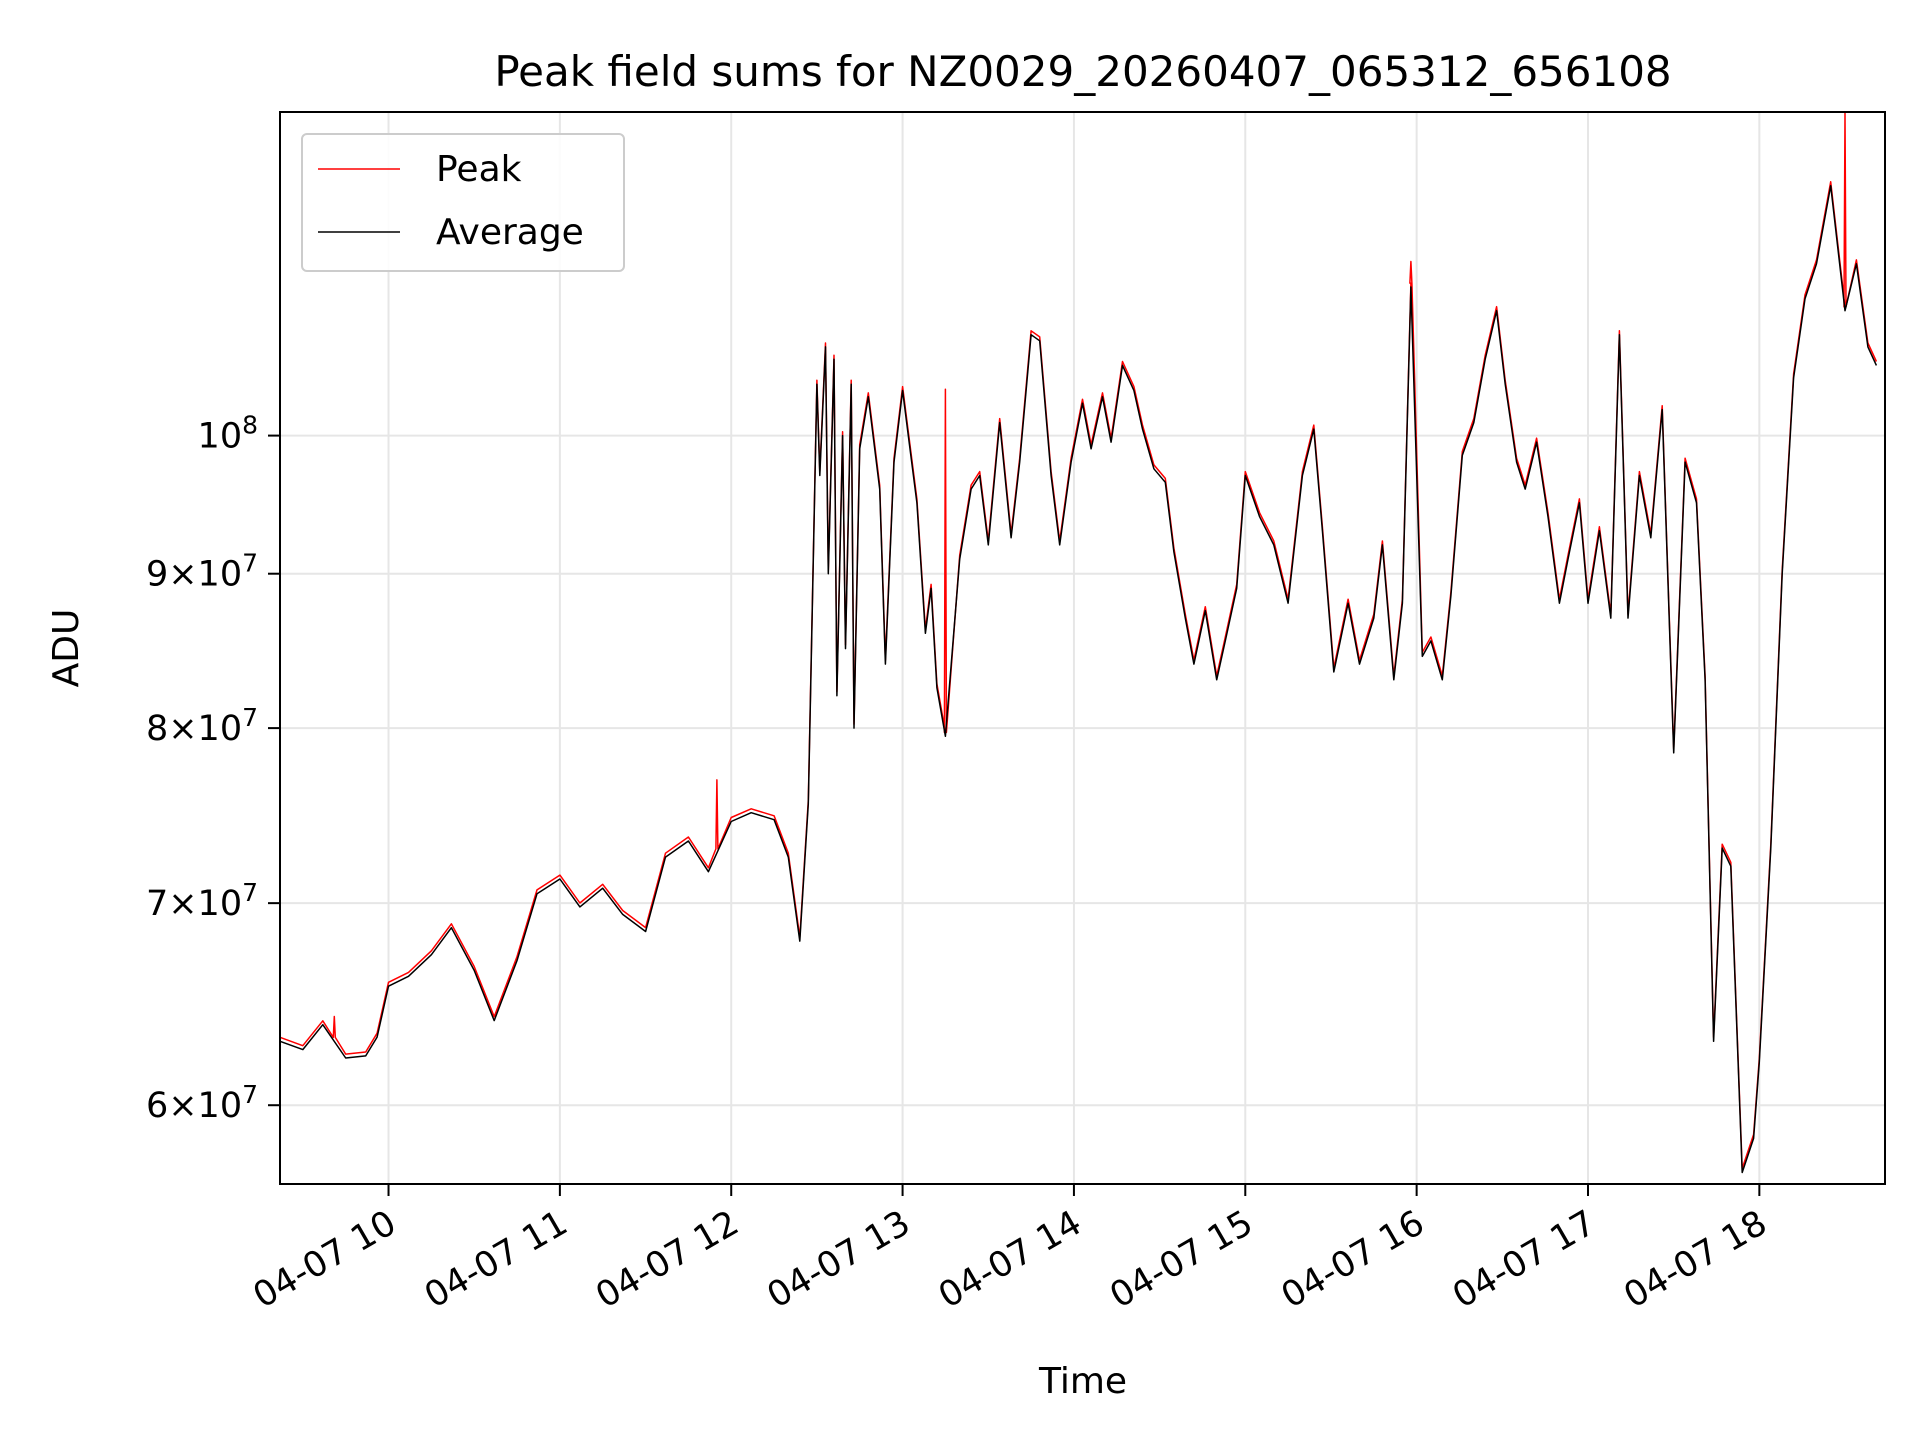 This screenshot has height=1444, width=1920. I want to click on y-tick-label: 7×107, so click(202, 901).